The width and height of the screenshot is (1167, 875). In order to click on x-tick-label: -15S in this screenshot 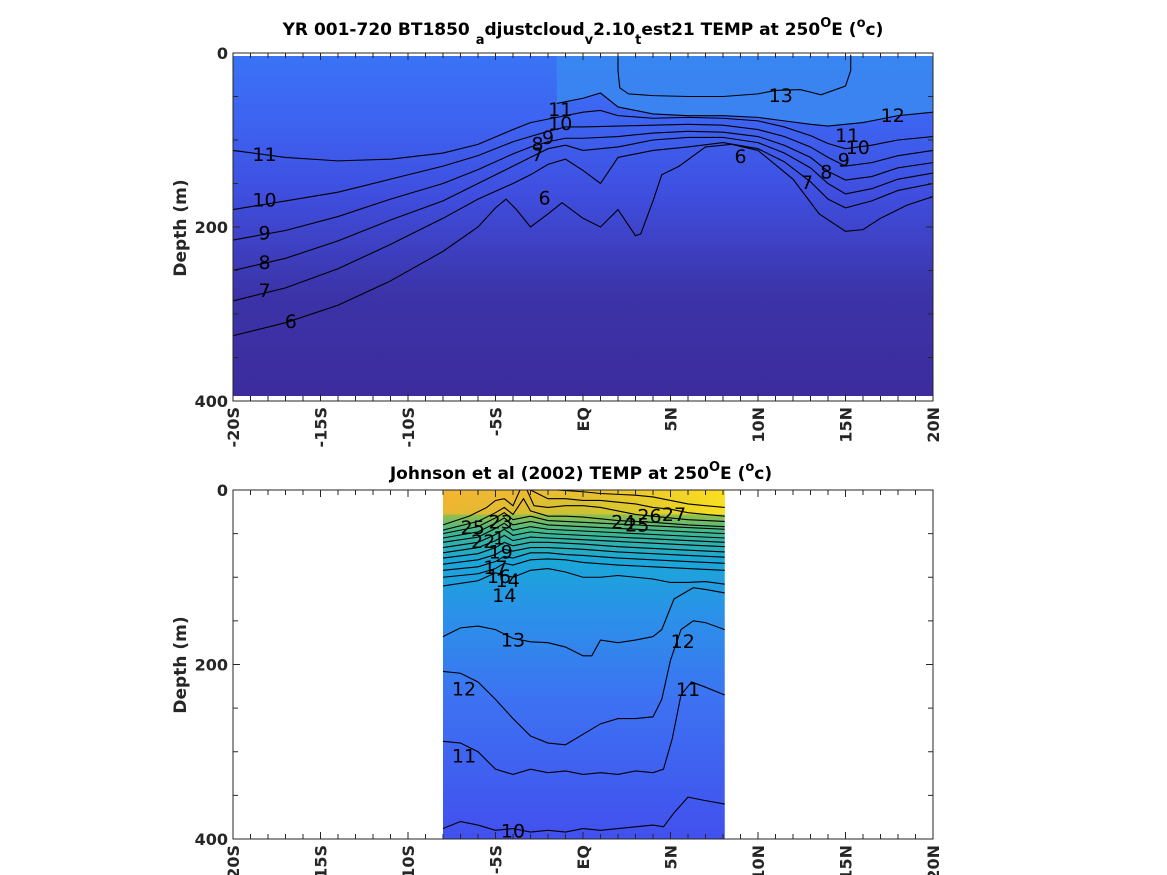, I will do `click(321, 860)`.